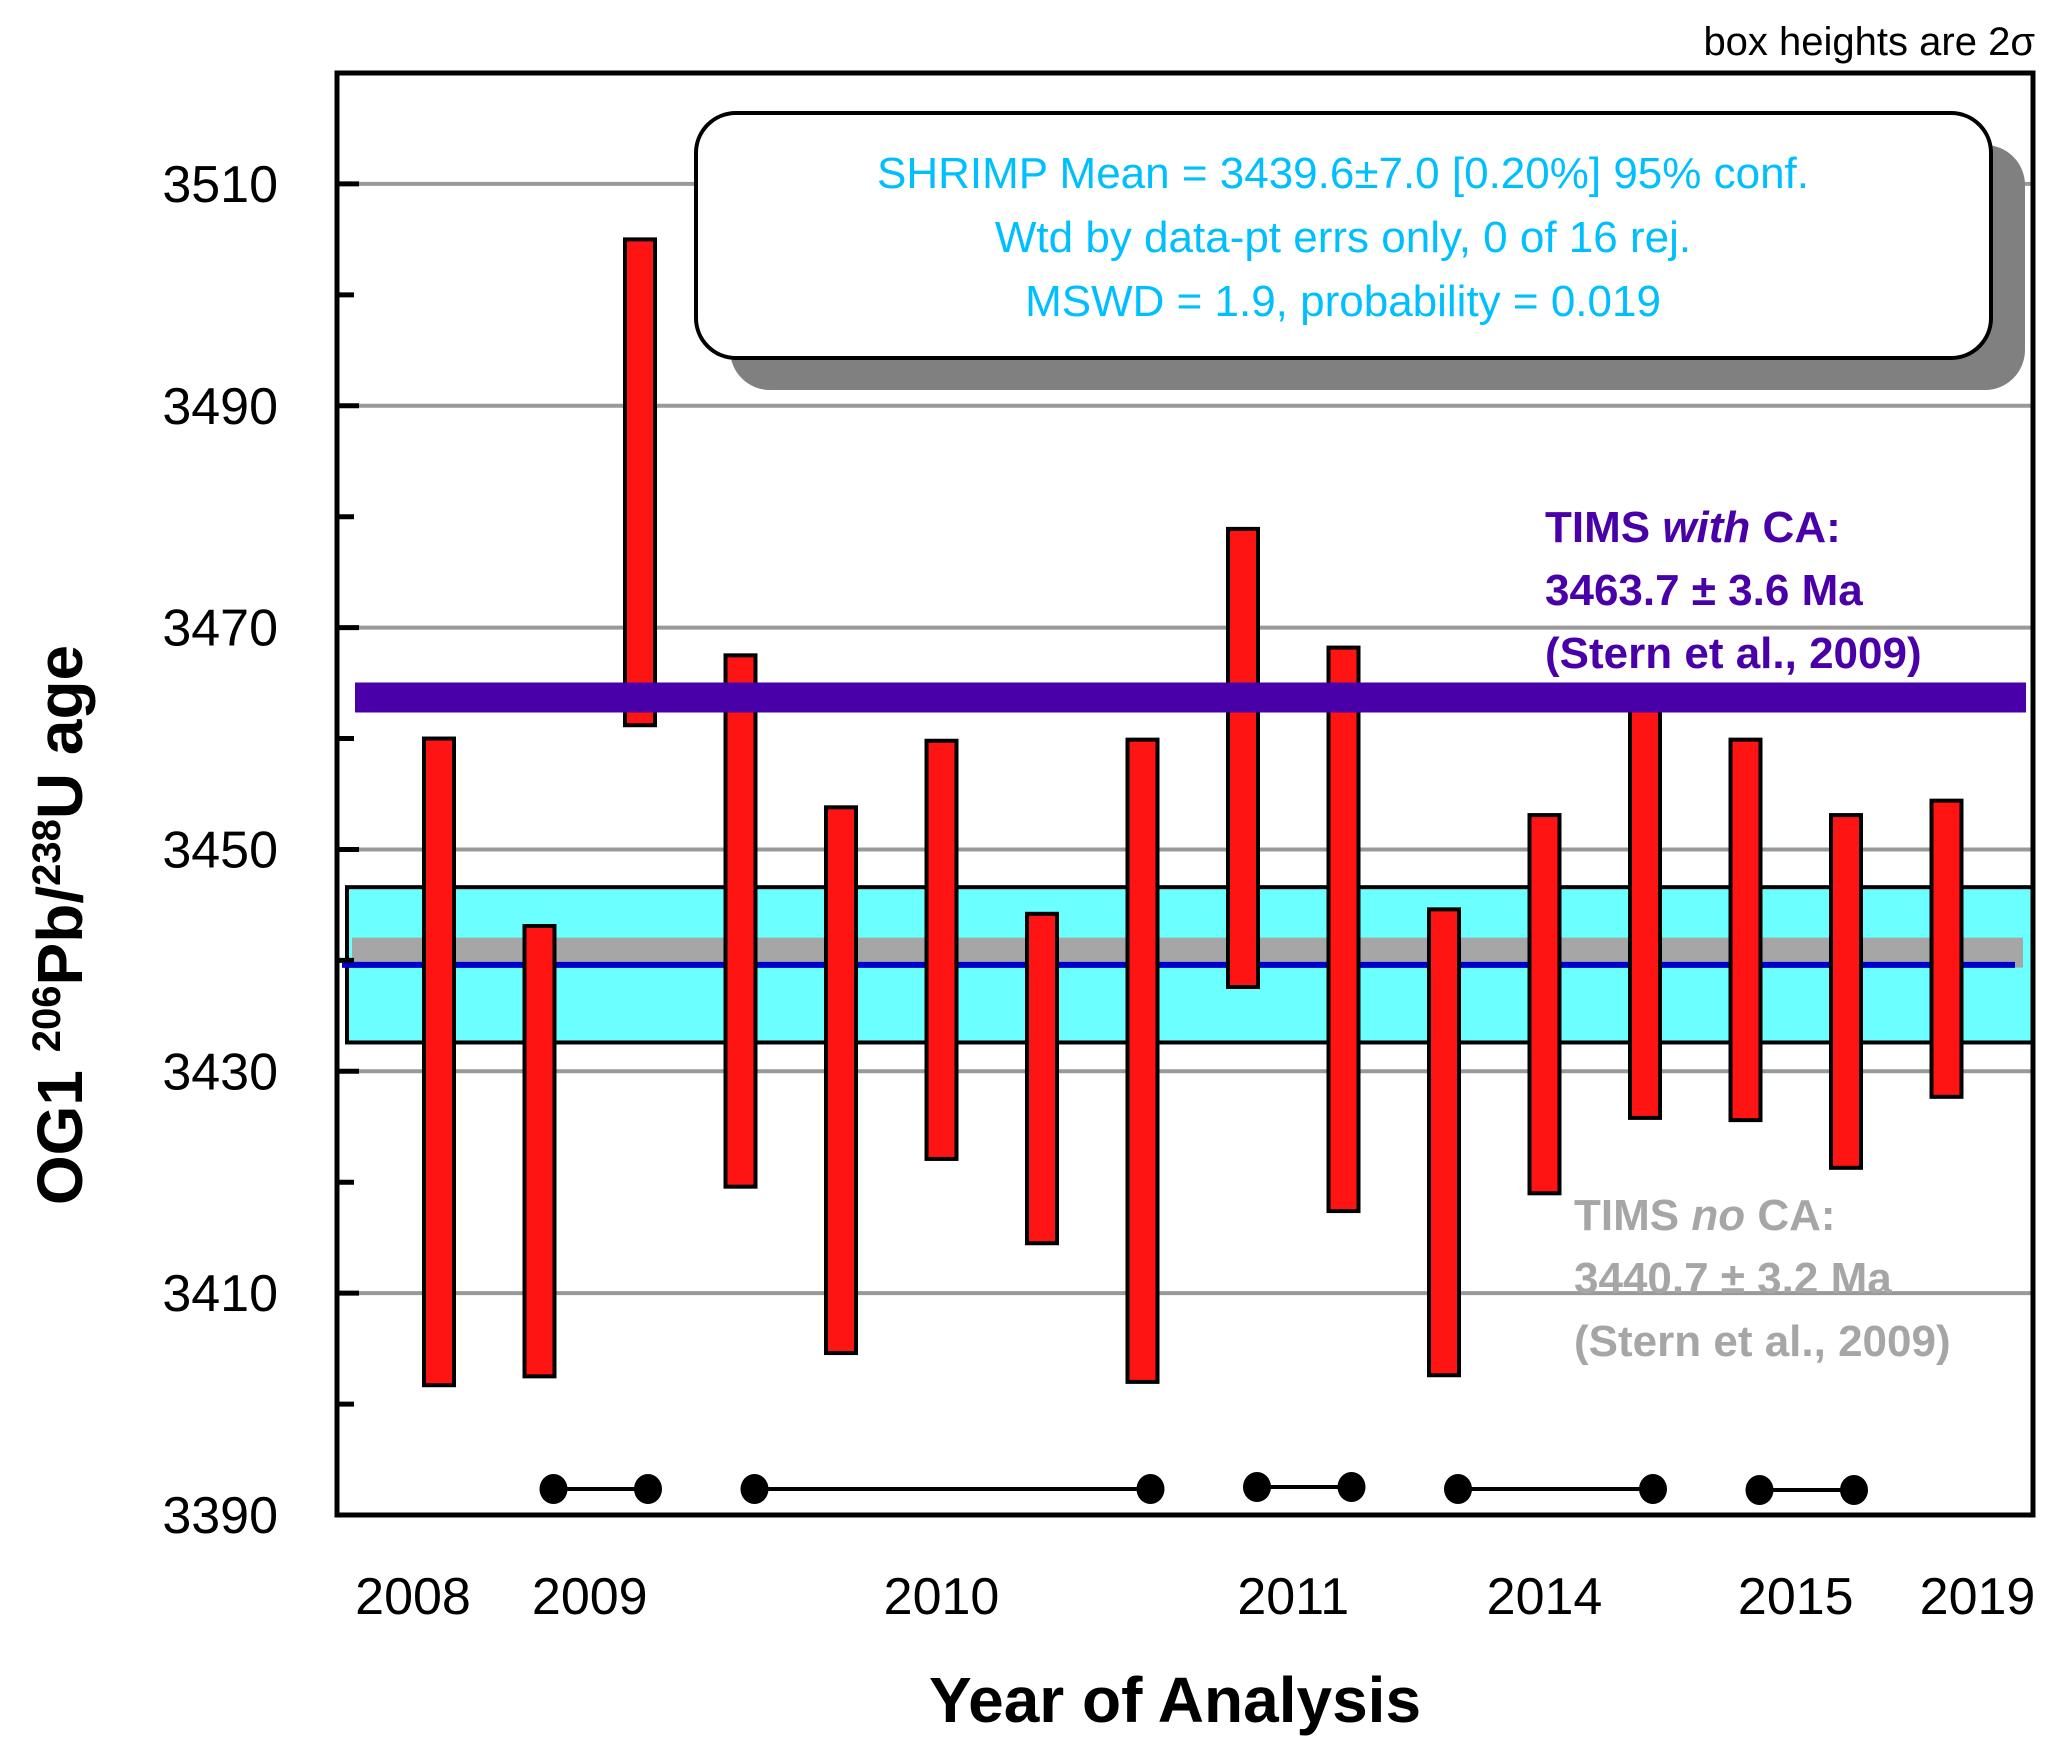 The height and width of the screenshot is (1749, 2067). Describe the element at coordinates (1733, 653) in the screenshot. I see `tims-with-ca-citation: (Stern et al., 2009)` at that location.